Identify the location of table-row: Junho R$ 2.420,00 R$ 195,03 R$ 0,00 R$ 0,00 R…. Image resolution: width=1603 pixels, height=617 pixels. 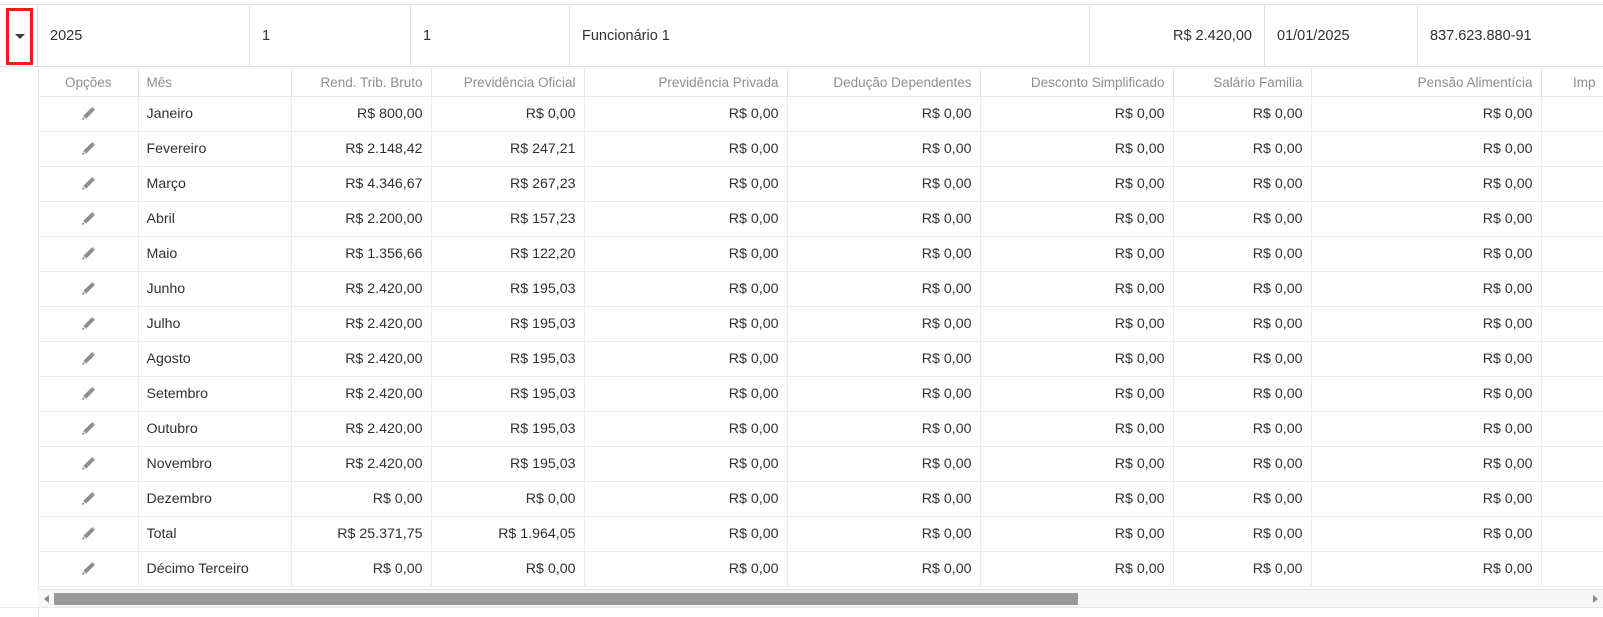
(821, 289).